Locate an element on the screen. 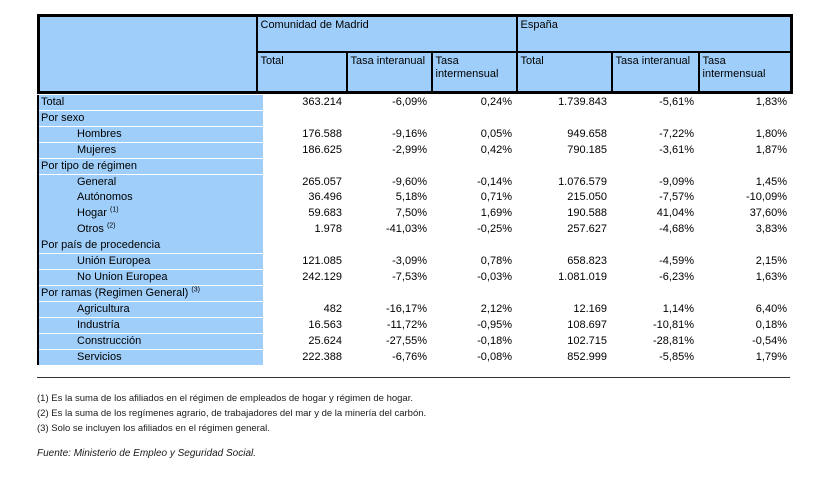 The width and height of the screenshot is (828, 479). cell-value: -41,03% is located at coordinates (406, 229).